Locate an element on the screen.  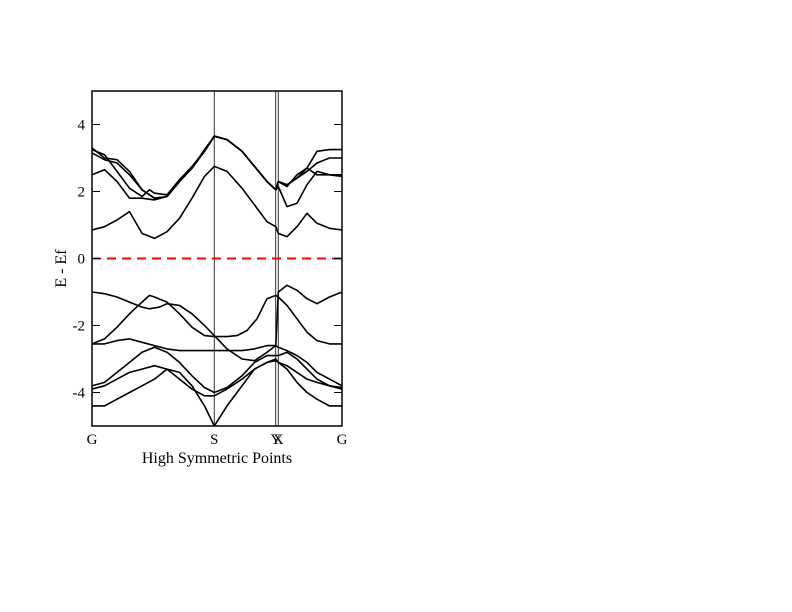
x-tick-label: Y is located at coordinates (275, 440).